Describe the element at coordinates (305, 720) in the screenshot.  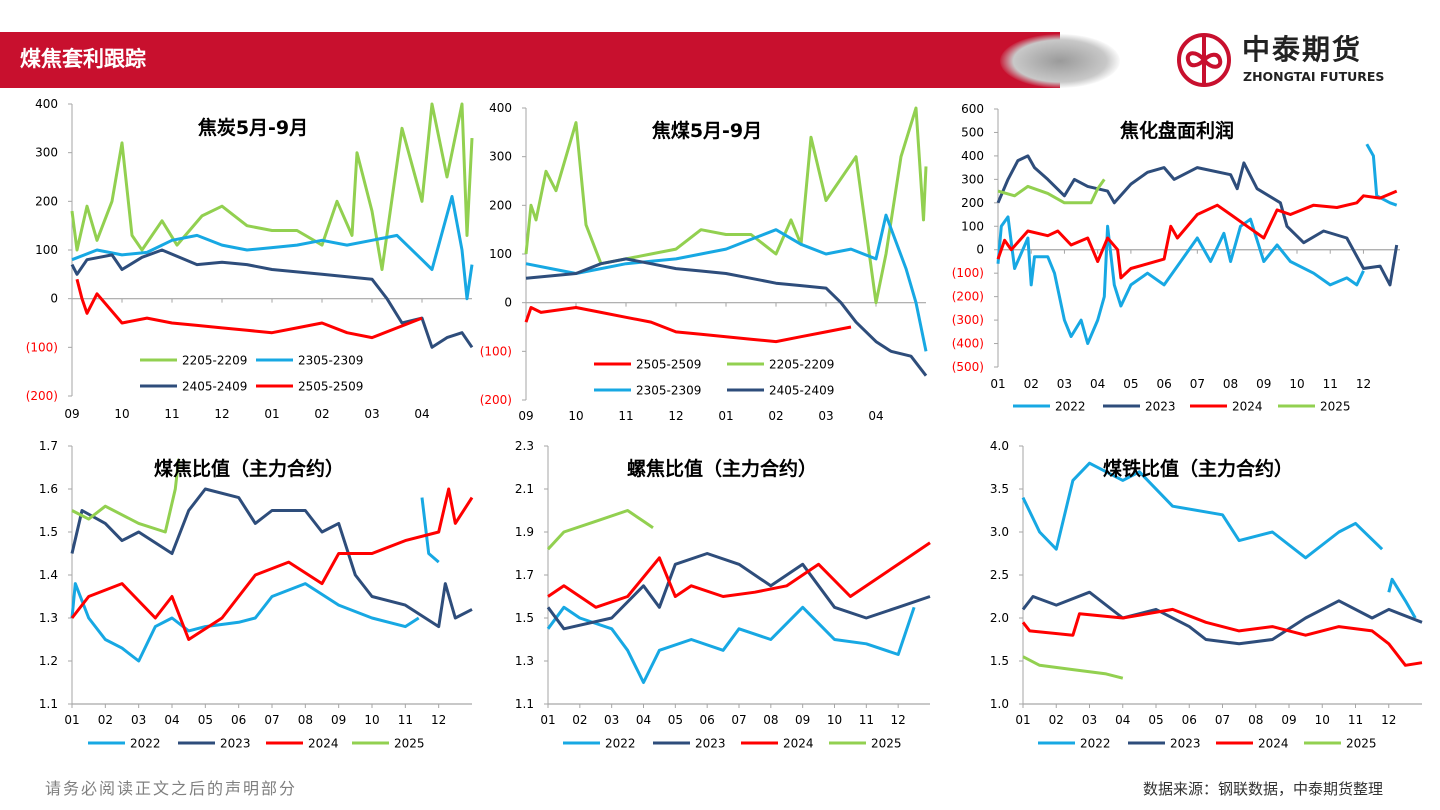
I see `x-tick-label: 08` at that location.